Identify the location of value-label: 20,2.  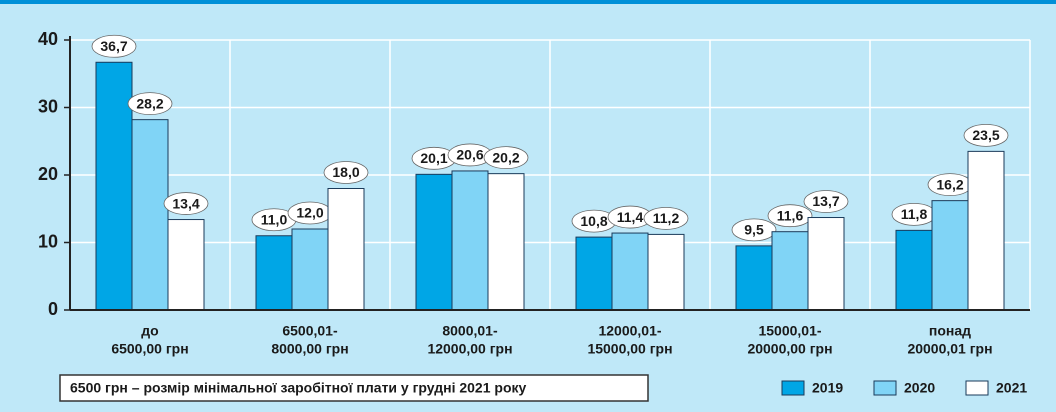
(505, 157).